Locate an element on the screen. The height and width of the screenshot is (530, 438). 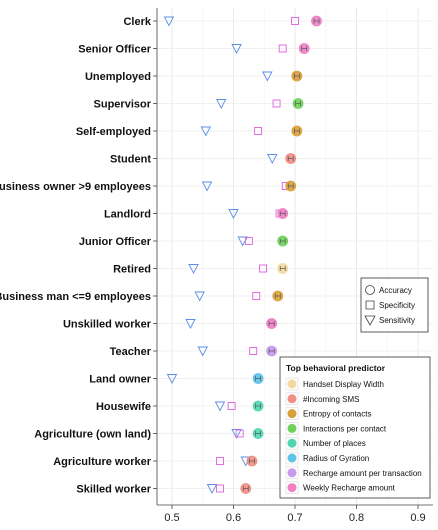
marker-legend-label-0: Accuracy is located at coordinates (395, 290).